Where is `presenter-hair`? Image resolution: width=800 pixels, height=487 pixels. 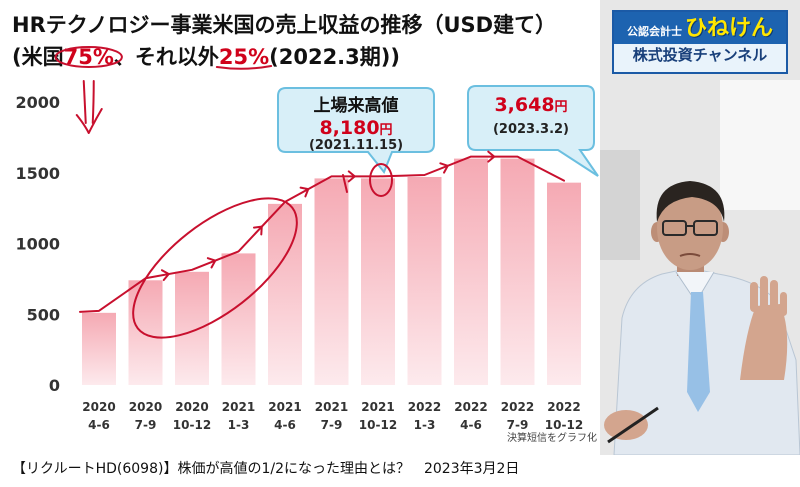 presenter-hair is located at coordinates (690, 201).